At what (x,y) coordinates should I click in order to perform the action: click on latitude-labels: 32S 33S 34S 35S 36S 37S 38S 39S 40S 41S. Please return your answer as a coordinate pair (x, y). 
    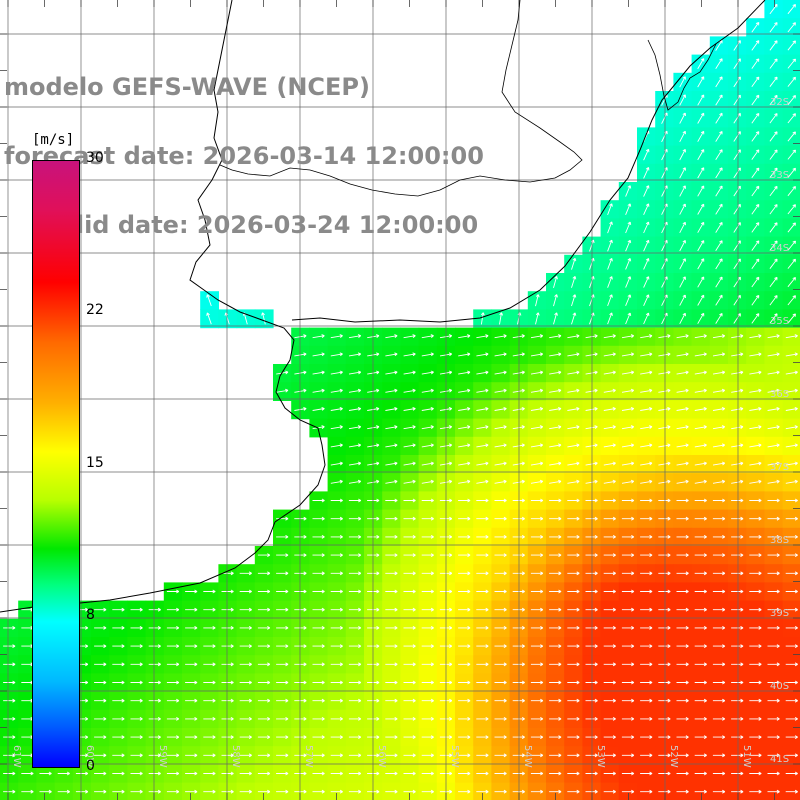
    Looking at the image, I should click on (779, 431).